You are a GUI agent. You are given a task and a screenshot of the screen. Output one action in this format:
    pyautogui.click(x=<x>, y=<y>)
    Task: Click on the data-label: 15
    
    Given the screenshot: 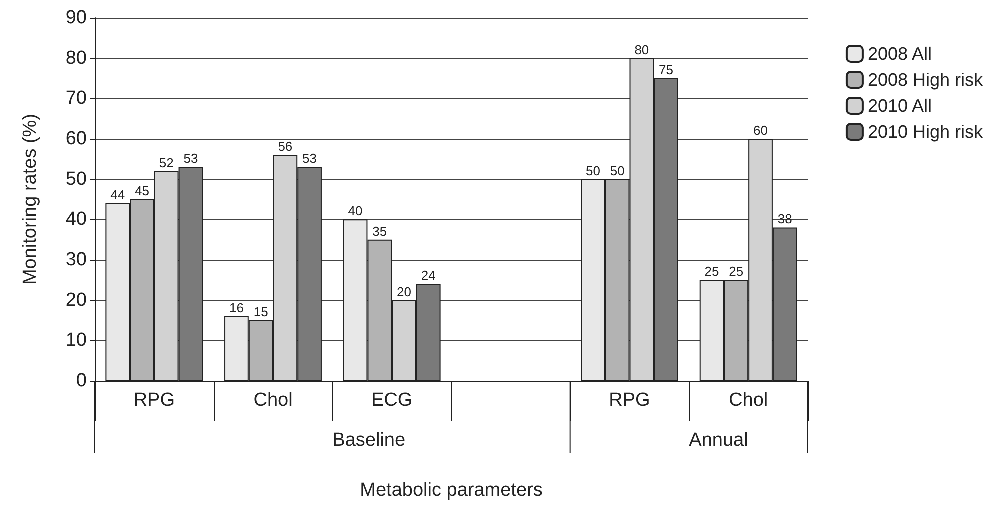 What is the action you would take?
    pyautogui.click(x=261, y=312)
    